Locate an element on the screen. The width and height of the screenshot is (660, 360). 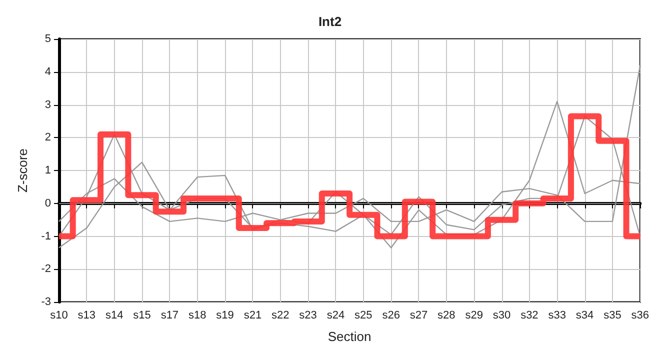
x-tick-label: s23 is located at coordinates (308, 316).